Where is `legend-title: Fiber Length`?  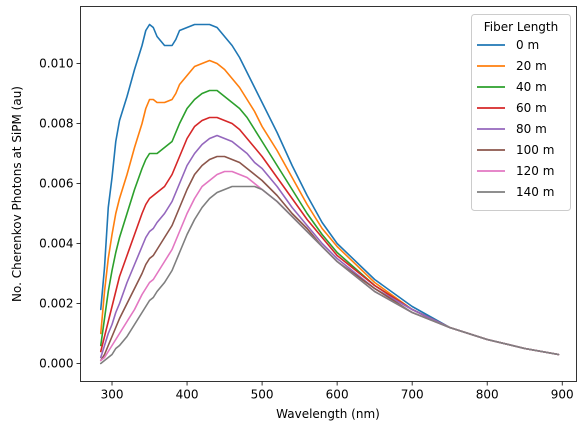 legend-title: Fiber Length is located at coordinates (521, 27).